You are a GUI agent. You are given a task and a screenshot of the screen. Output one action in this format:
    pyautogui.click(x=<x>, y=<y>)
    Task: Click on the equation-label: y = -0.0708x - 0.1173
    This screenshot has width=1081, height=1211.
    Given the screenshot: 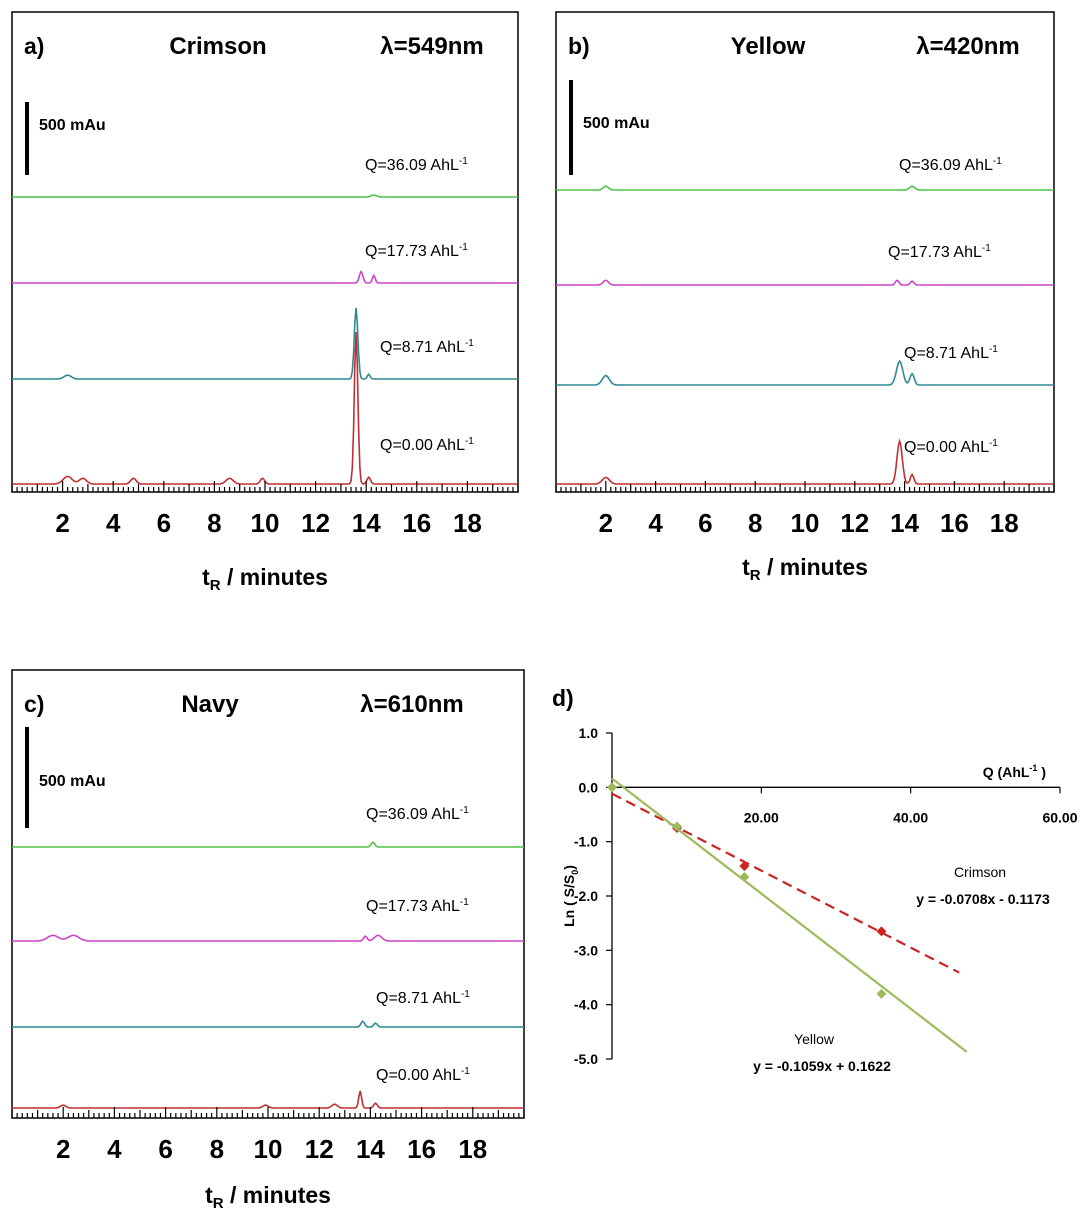 What is the action you would take?
    pyautogui.click(x=983, y=899)
    